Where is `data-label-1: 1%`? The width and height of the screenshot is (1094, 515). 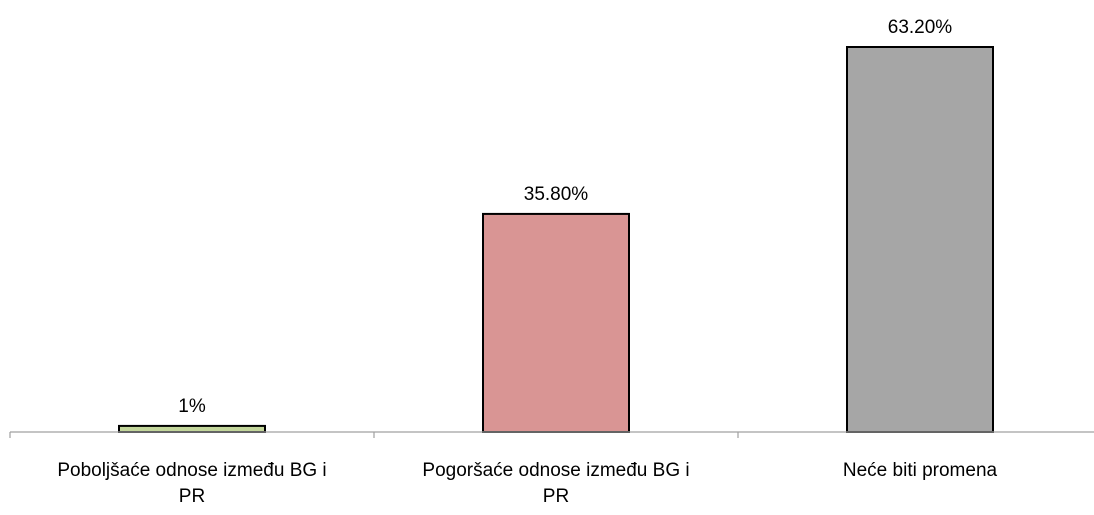
data-label-1: 1% is located at coordinates (192, 406).